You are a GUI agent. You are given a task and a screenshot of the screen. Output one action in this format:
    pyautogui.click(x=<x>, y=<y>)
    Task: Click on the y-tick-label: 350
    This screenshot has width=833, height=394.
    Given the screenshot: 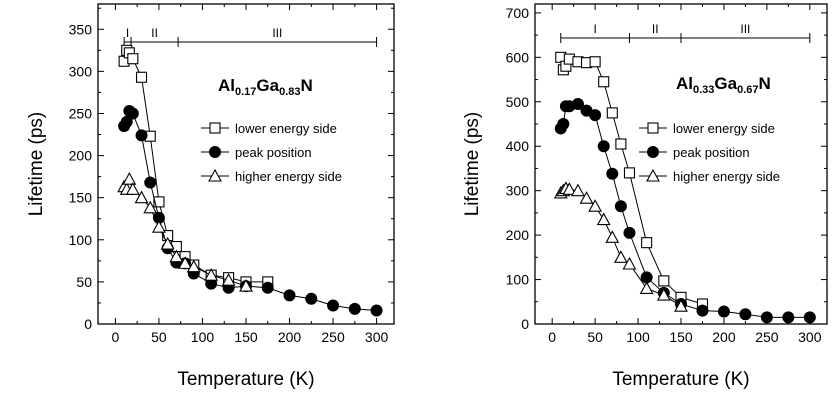 What is the action you would take?
    pyautogui.click(x=81, y=29)
    